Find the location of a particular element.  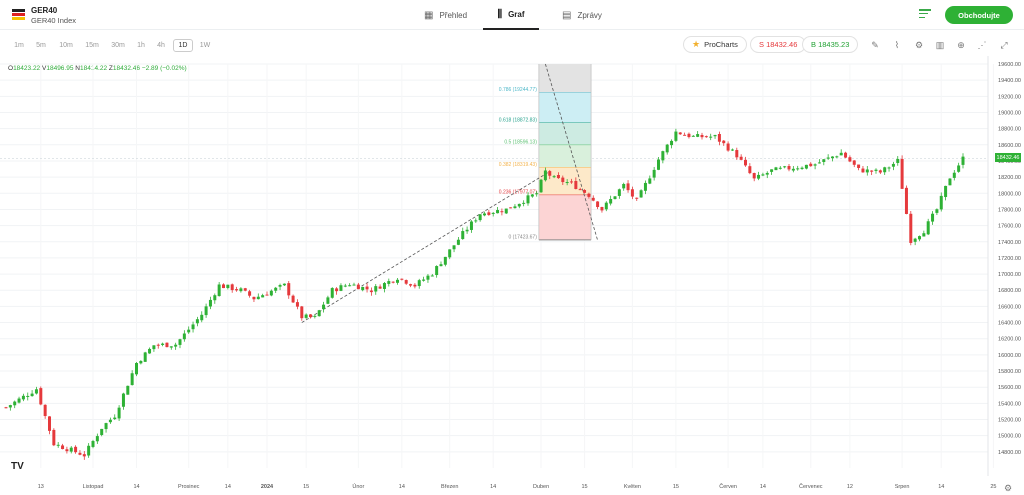

share-icon: ⋰ is located at coordinates (982, 44).